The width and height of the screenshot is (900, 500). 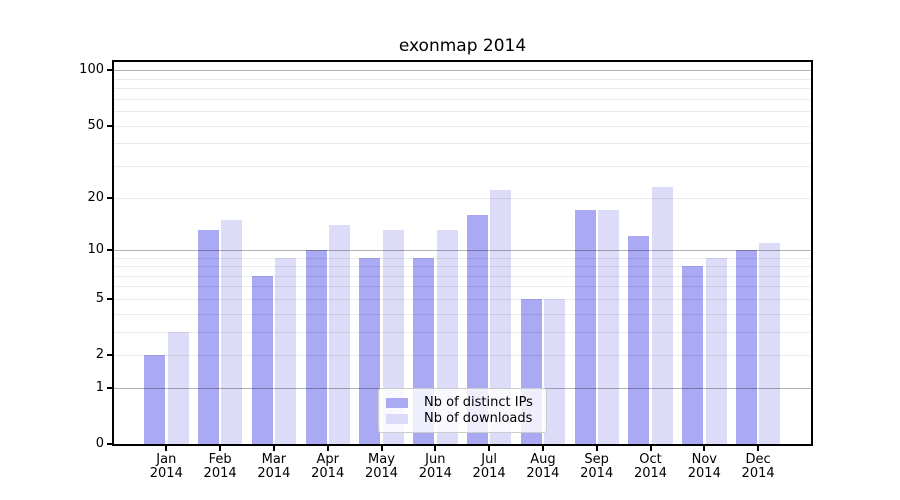 What do you see at coordinates (316, 346) in the screenshot?
I see `bar-nb-of-distinct-ips-Apr` at bounding box center [316, 346].